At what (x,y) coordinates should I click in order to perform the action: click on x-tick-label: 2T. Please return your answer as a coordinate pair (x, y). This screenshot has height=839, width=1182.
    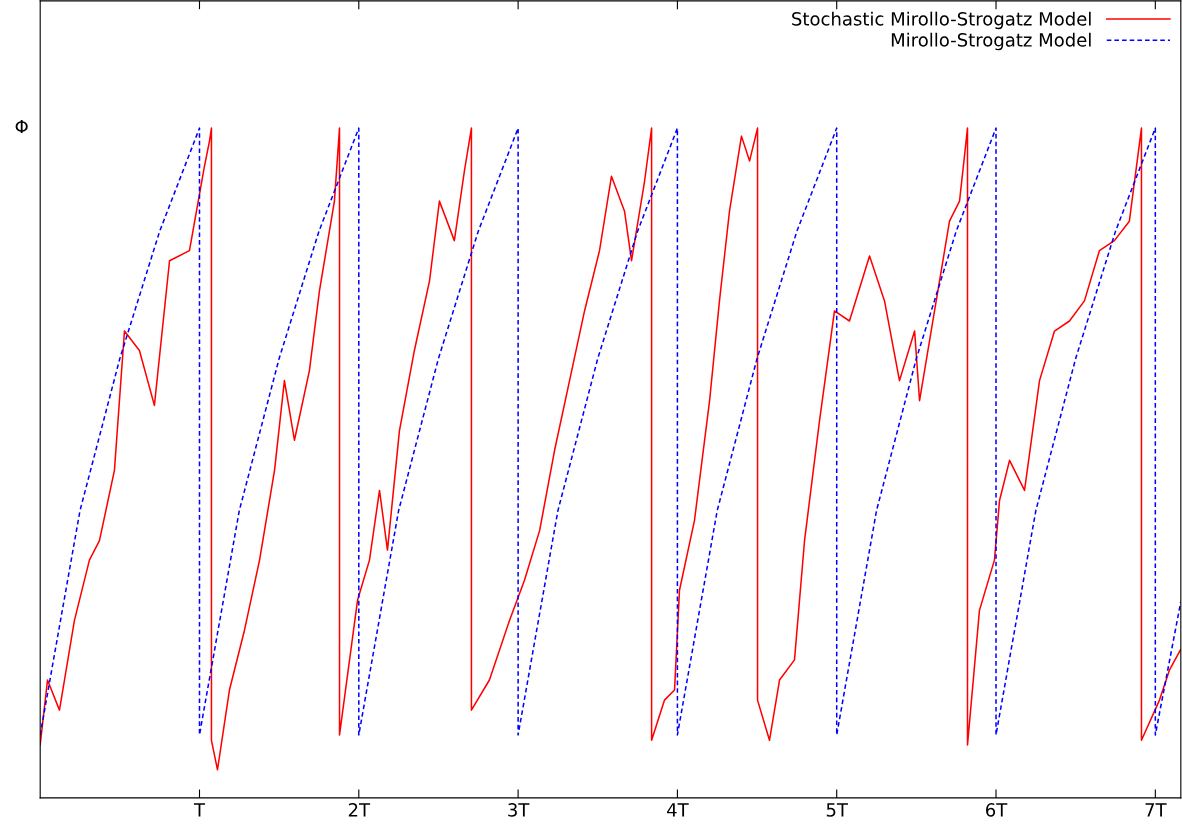
    Looking at the image, I should click on (359, 810).